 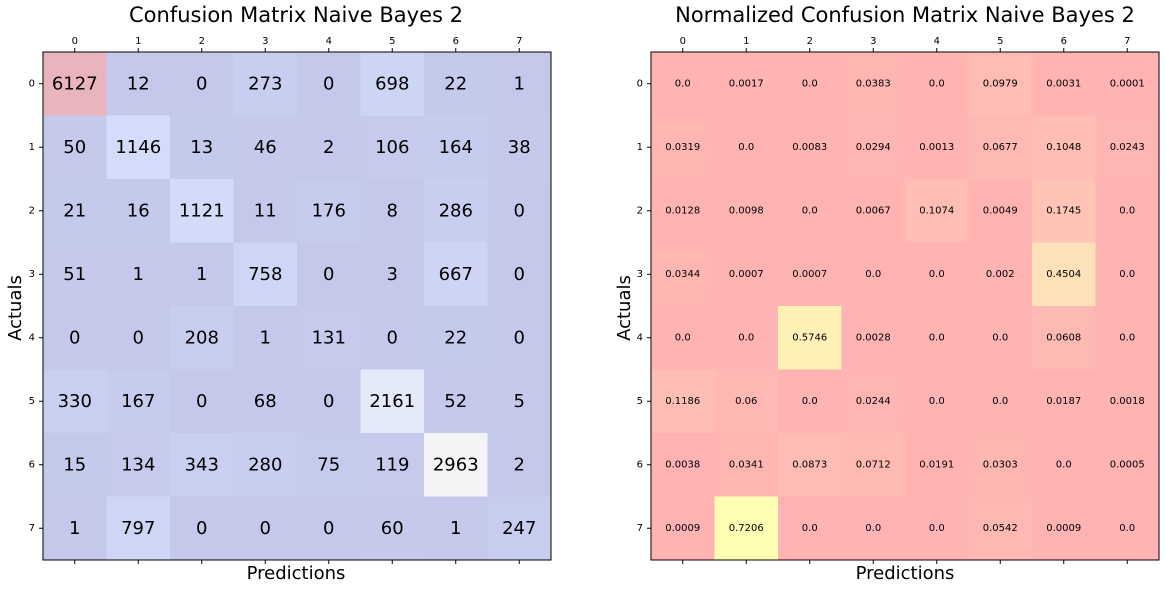 I want to click on cell-value-label: 247, so click(x=519, y=528).